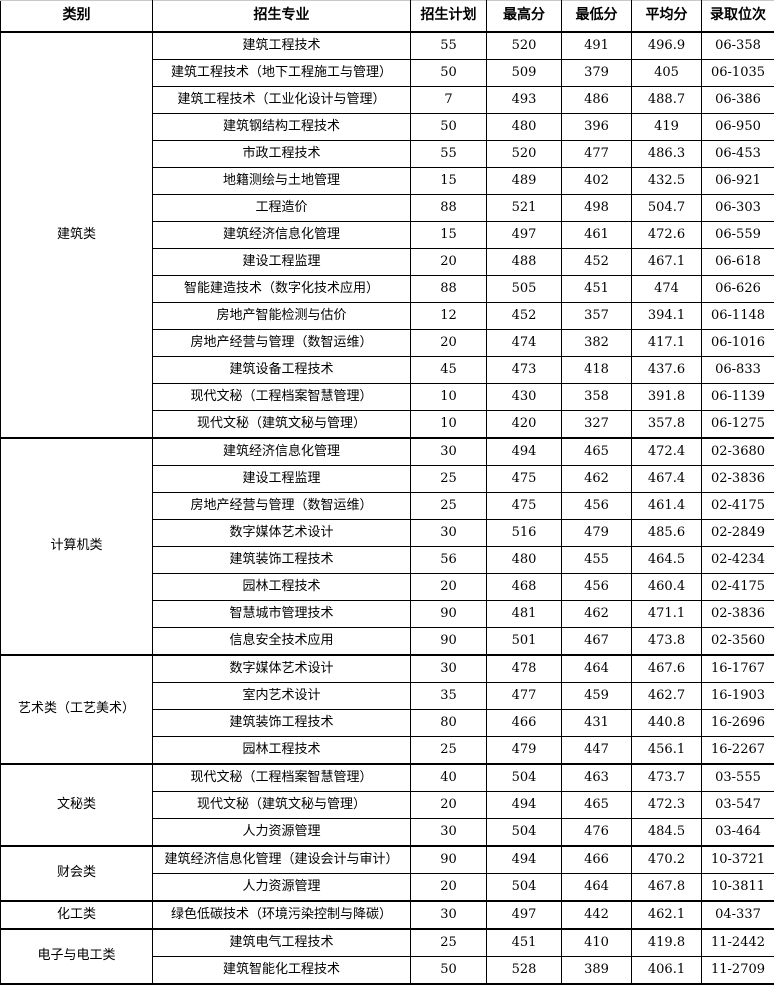 The width and height of the screenshot is (774, 985). What do you see at coordinates (597, 46) in the screenshot?
I see `min-score-cell: 491` at bounding box center [597, 46].